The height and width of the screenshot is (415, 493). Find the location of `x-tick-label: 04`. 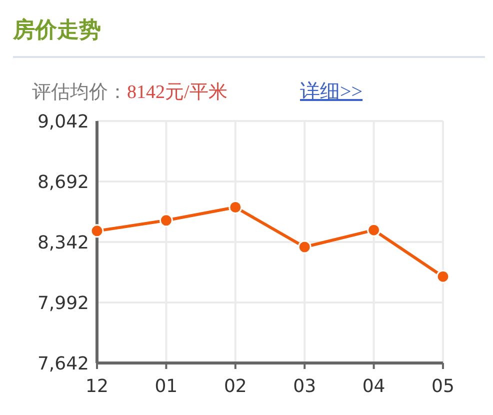

x-tick-label: 04 is located at coordinates (374, 386).